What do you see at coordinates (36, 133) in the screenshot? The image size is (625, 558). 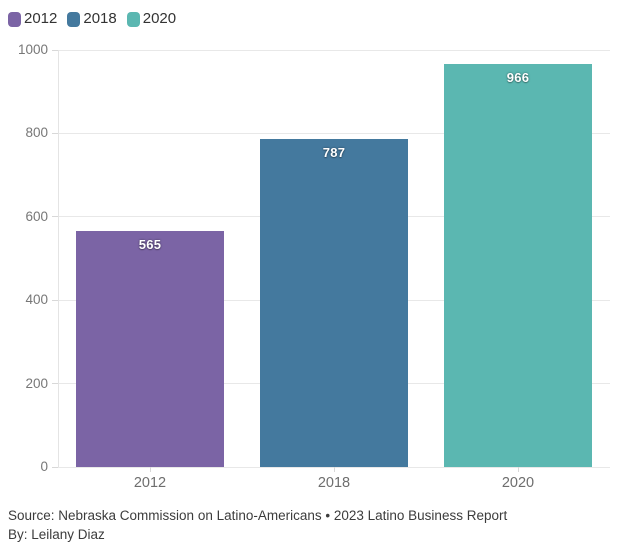 I see `y-axis-label-800: 800` at bounding box center [36, 133].